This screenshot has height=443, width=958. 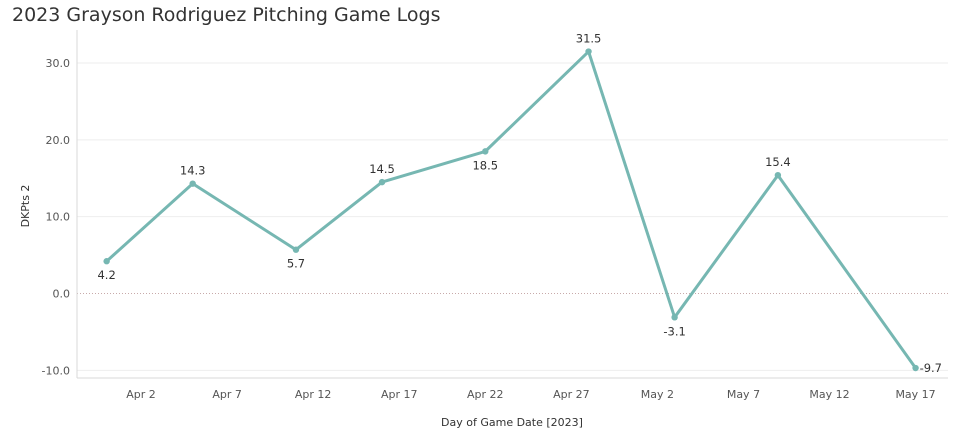 I want to click on x-tick-label: Apr 27, so click(x=571, y=394).